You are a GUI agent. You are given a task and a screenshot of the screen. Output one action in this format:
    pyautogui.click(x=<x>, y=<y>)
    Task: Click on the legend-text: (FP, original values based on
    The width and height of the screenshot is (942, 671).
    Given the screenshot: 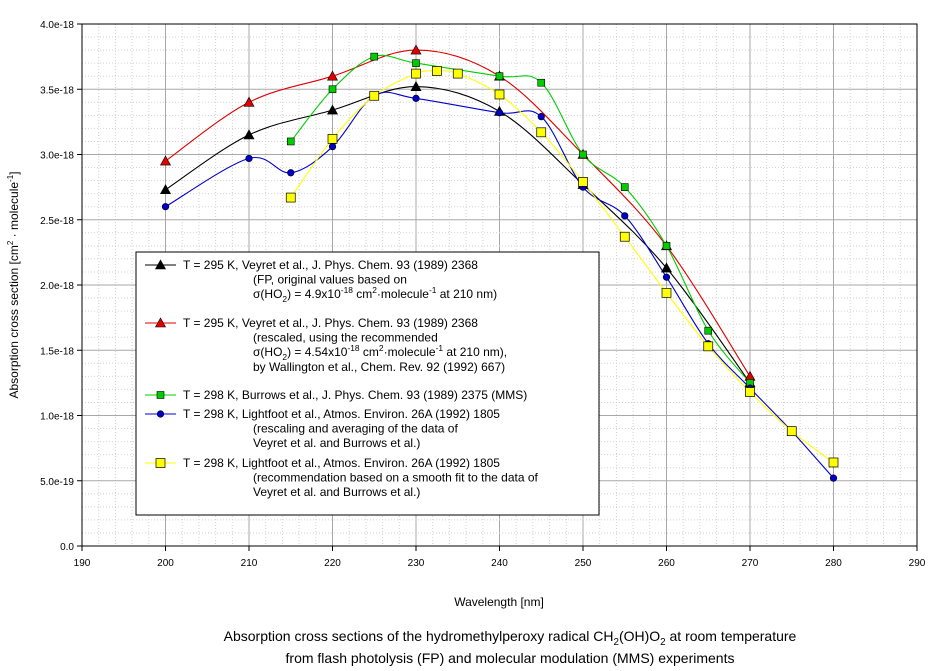 What is the action you would take?
    pyautogui.click(x=330, y=280)
    